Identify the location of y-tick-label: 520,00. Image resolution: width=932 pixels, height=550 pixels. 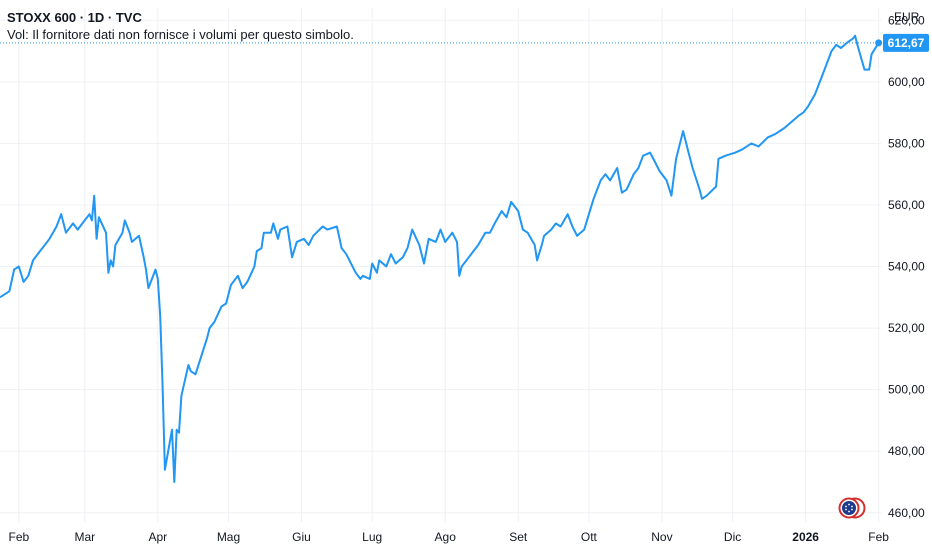
(906, 328).